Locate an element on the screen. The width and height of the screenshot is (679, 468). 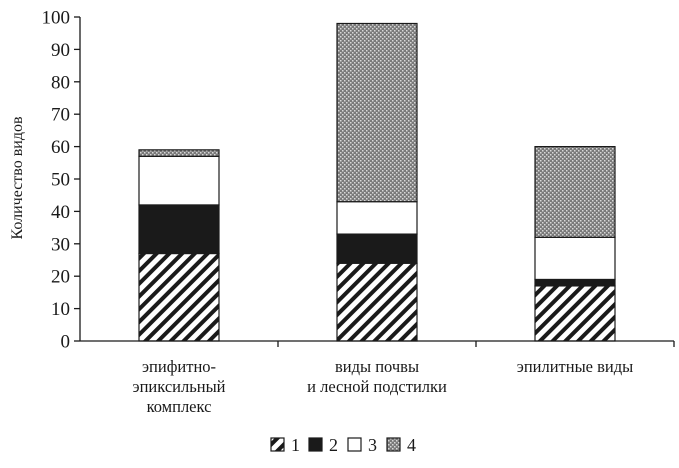
y-tick-label: 50 is located at coordinates (60, 180).